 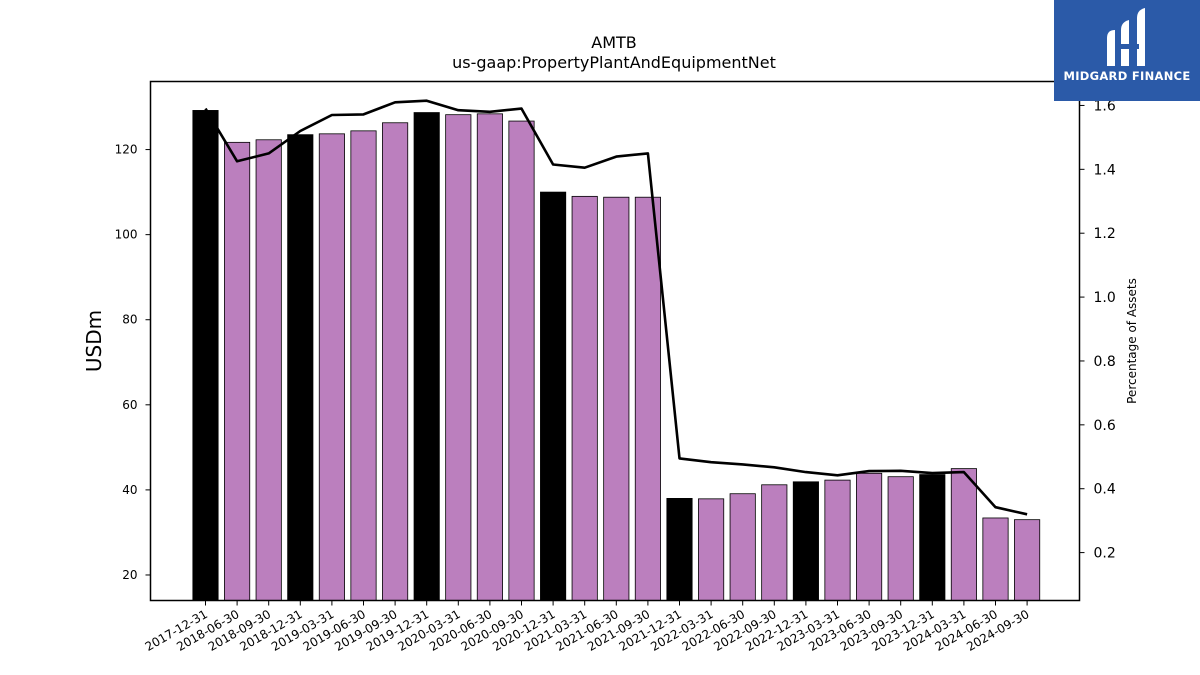 I want to click on y-tick-label: 80, so click(x=129, y=320).